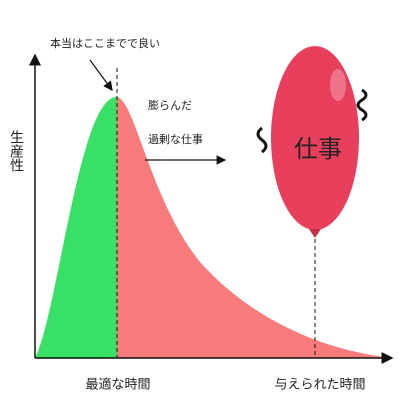 The height and width of the screenshot is (407, 407). I want to click on swollen-label: 過剰な仕事, so click(175, 139).